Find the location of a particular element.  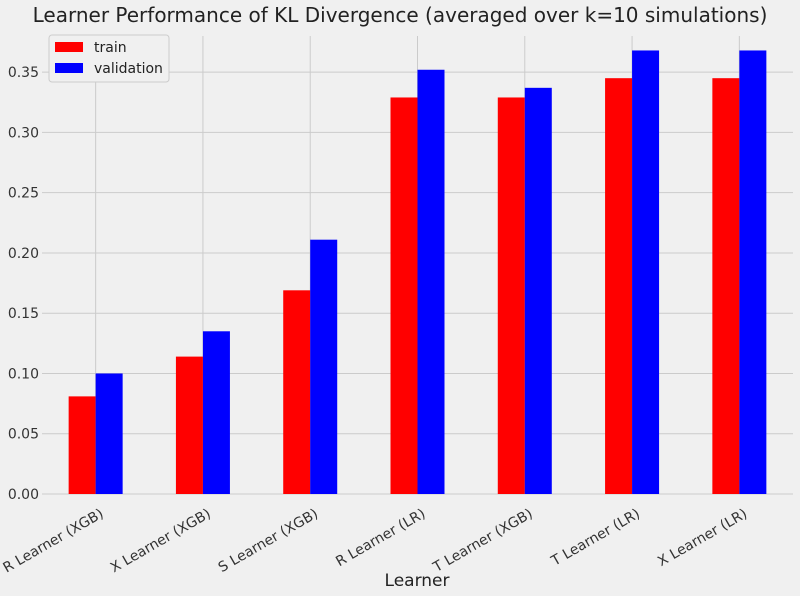

y-axis-ticks: 0.00 0.05 0.10 0.15 0.20 0.25 0.30 0.35 is located at coordinates (23, 284).